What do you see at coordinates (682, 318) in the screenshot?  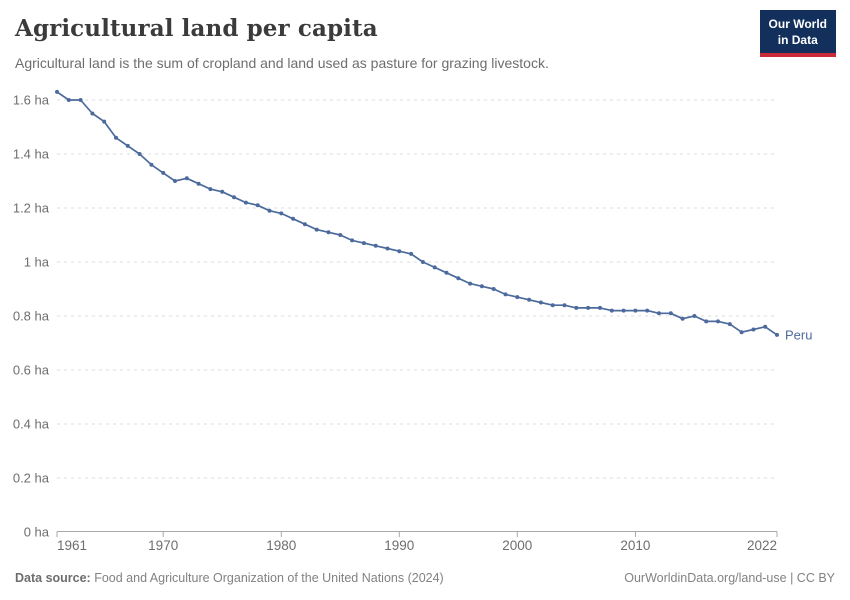 I see `data-point-2014` at bounding box center [682, 318].